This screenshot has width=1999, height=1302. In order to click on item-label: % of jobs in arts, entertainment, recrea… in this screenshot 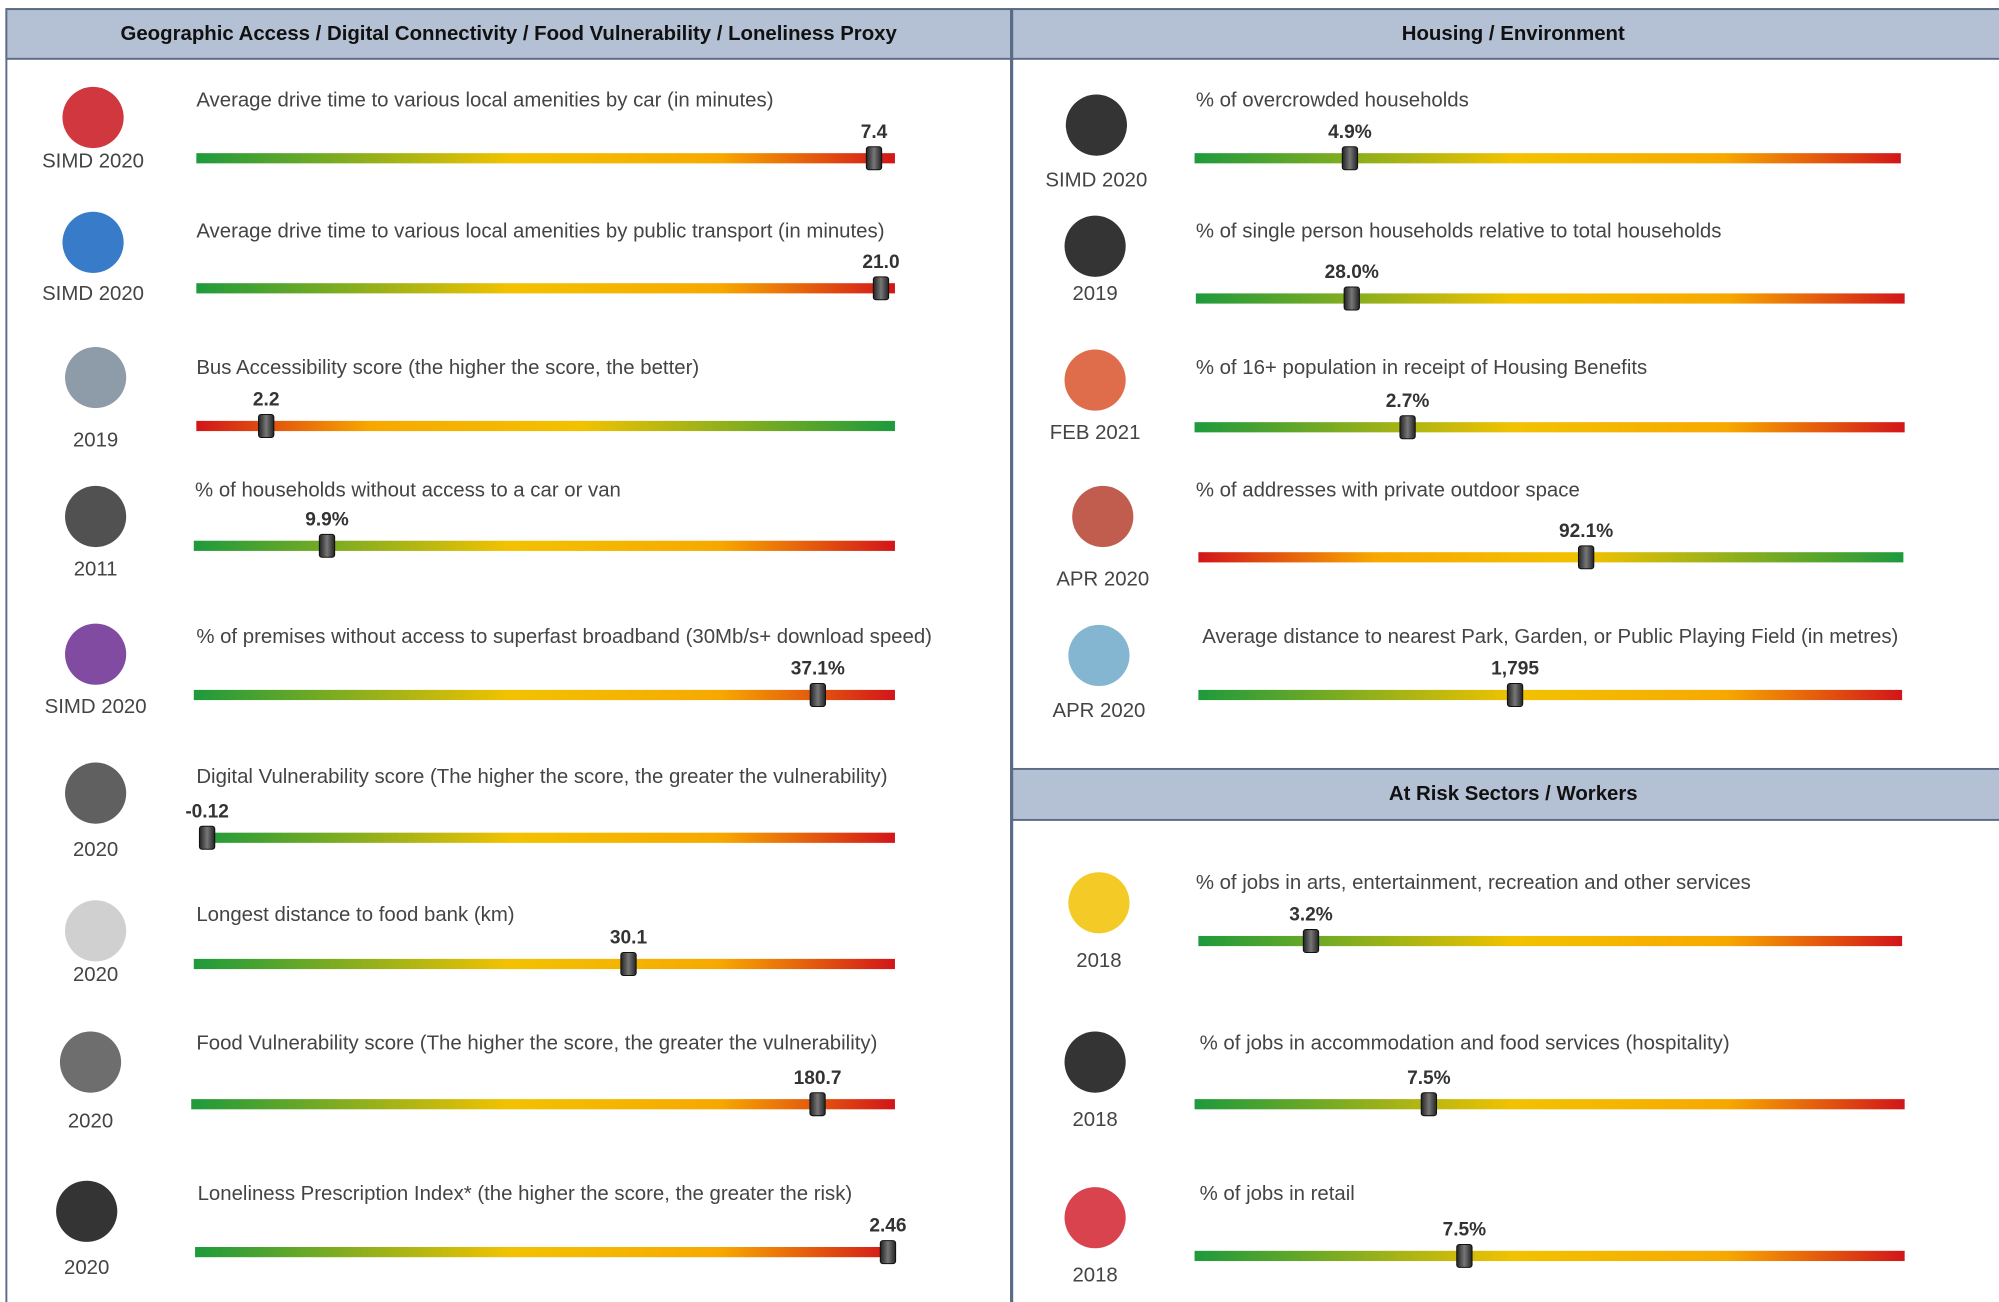, I will do `click(1473, 883)`.